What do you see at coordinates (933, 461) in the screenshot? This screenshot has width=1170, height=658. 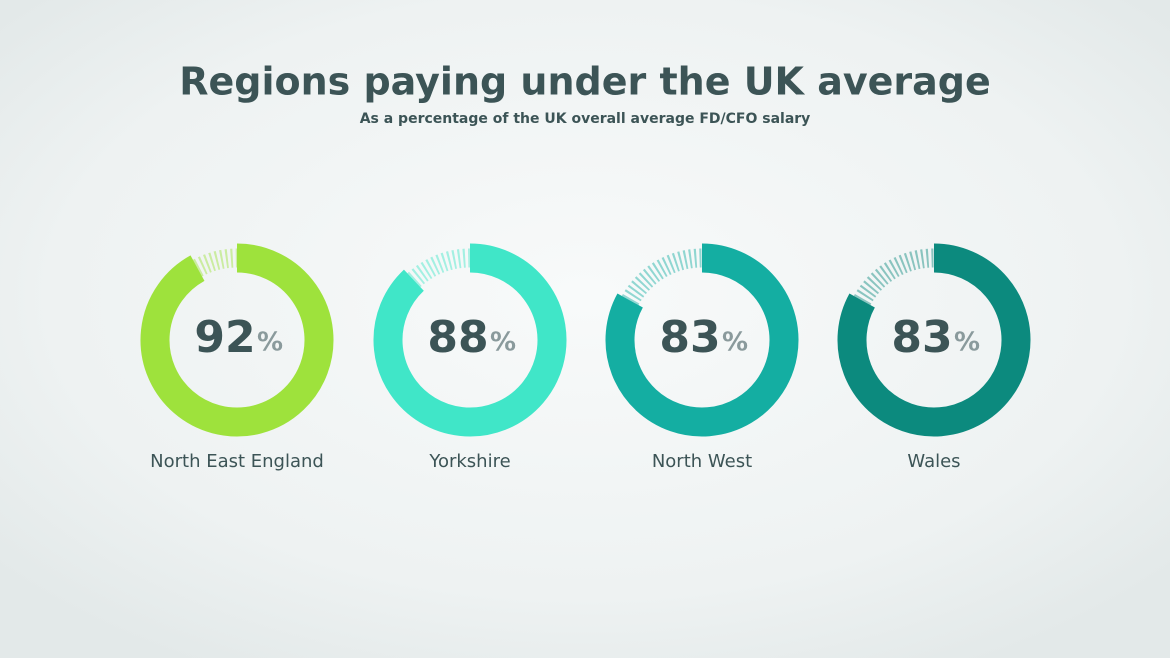 I see `category-label: Wales` at bounding box center [933, 461].